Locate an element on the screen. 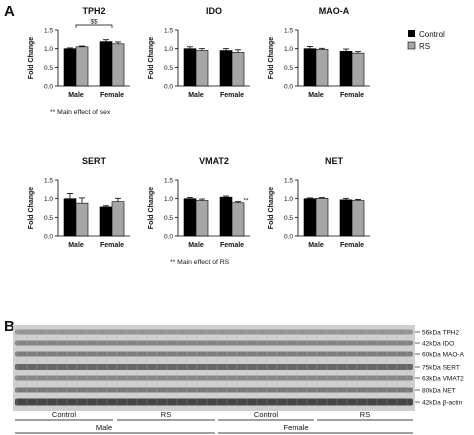  sex-label-female: Female is located at coordinates (295, 427).